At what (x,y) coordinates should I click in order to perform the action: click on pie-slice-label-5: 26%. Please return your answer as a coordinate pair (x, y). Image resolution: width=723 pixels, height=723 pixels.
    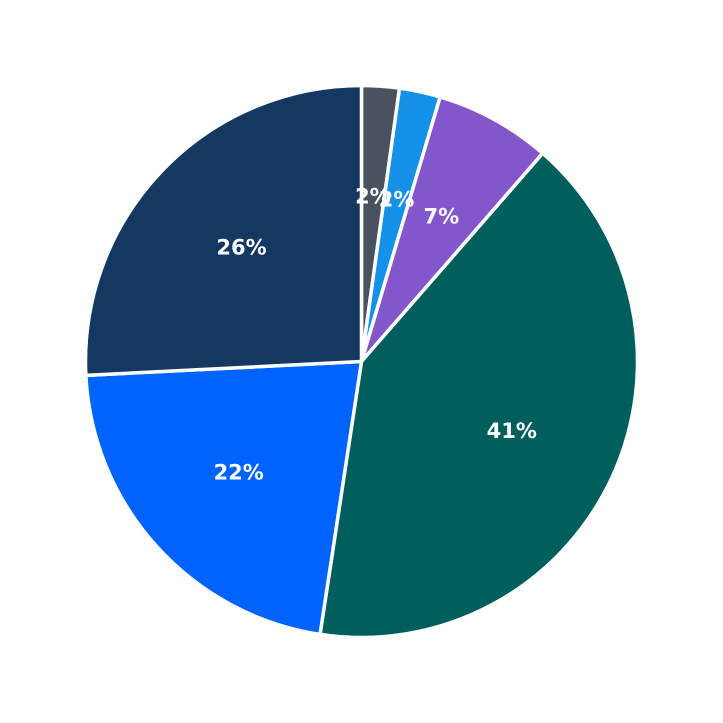
    Looking at the image, I should click on (241, 247).